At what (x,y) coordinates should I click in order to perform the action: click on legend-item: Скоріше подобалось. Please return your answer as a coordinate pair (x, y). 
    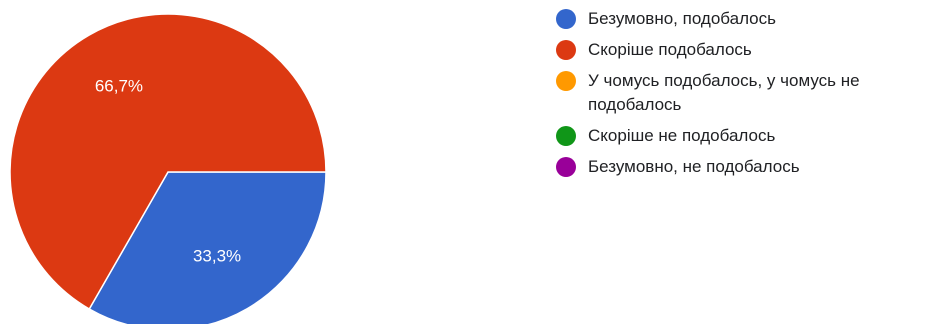
    Looking at the image, I should click on (742, 51).